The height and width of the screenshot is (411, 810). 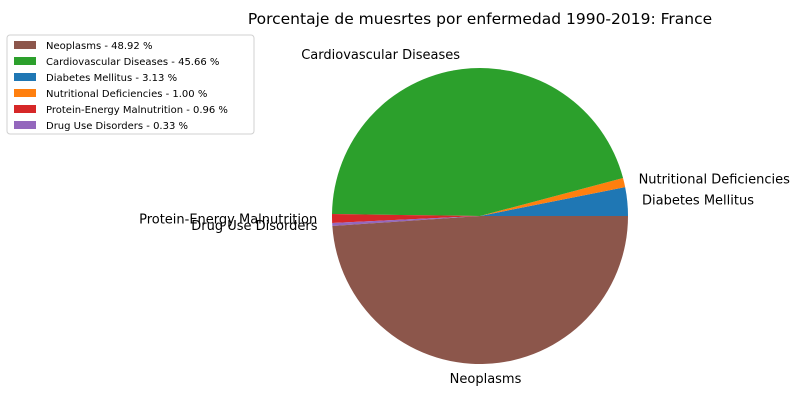 I want to click on slice-label-neoplasms: Neoplasms, so click(x=486, y=379).